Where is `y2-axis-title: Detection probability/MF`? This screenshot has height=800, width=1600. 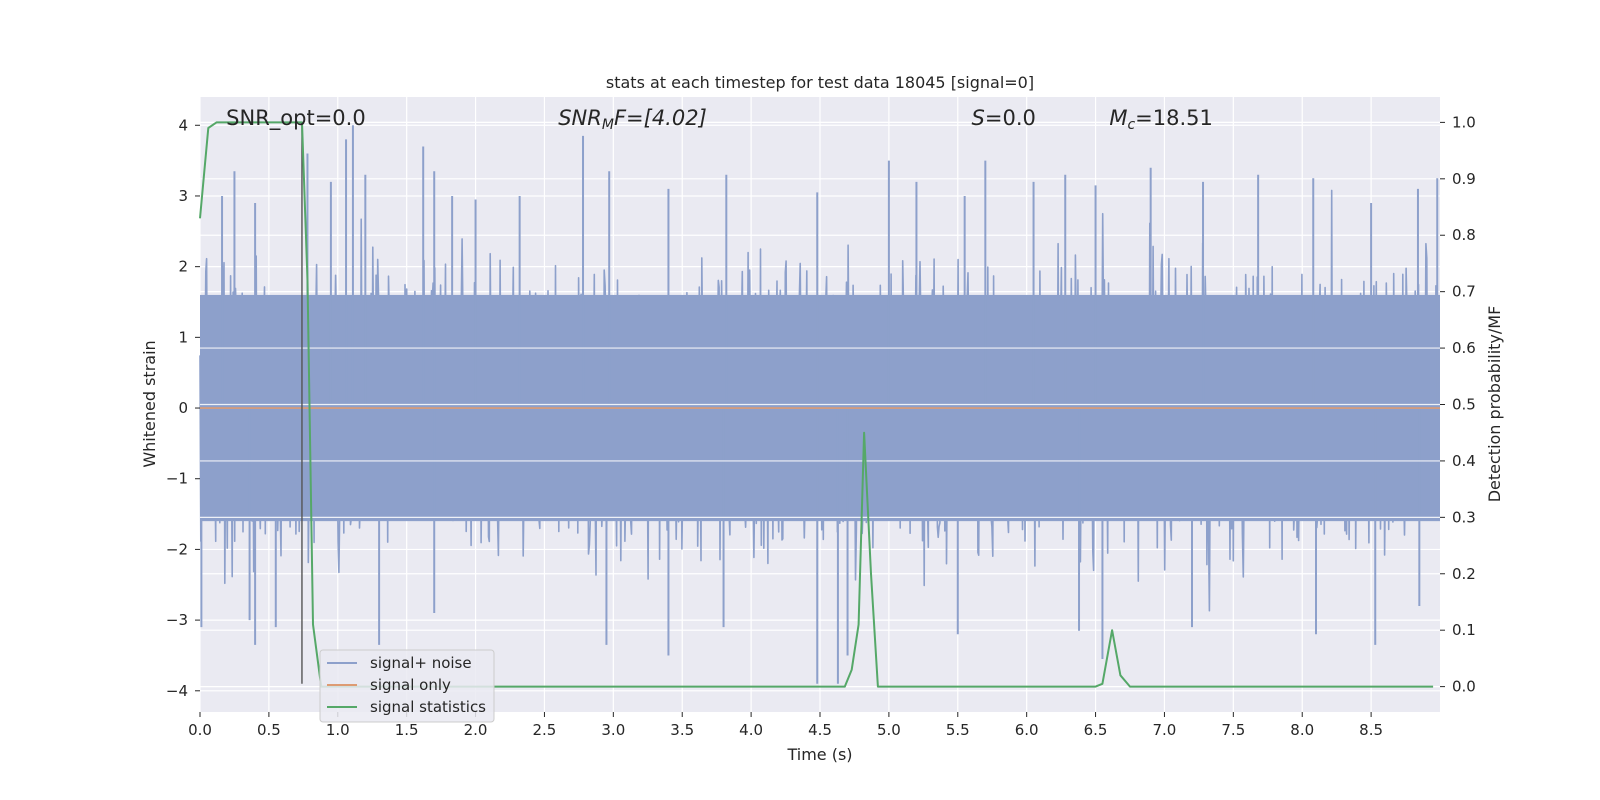 y2-axis-title: Detection probability/MF is located at coordinates (1494, 404).